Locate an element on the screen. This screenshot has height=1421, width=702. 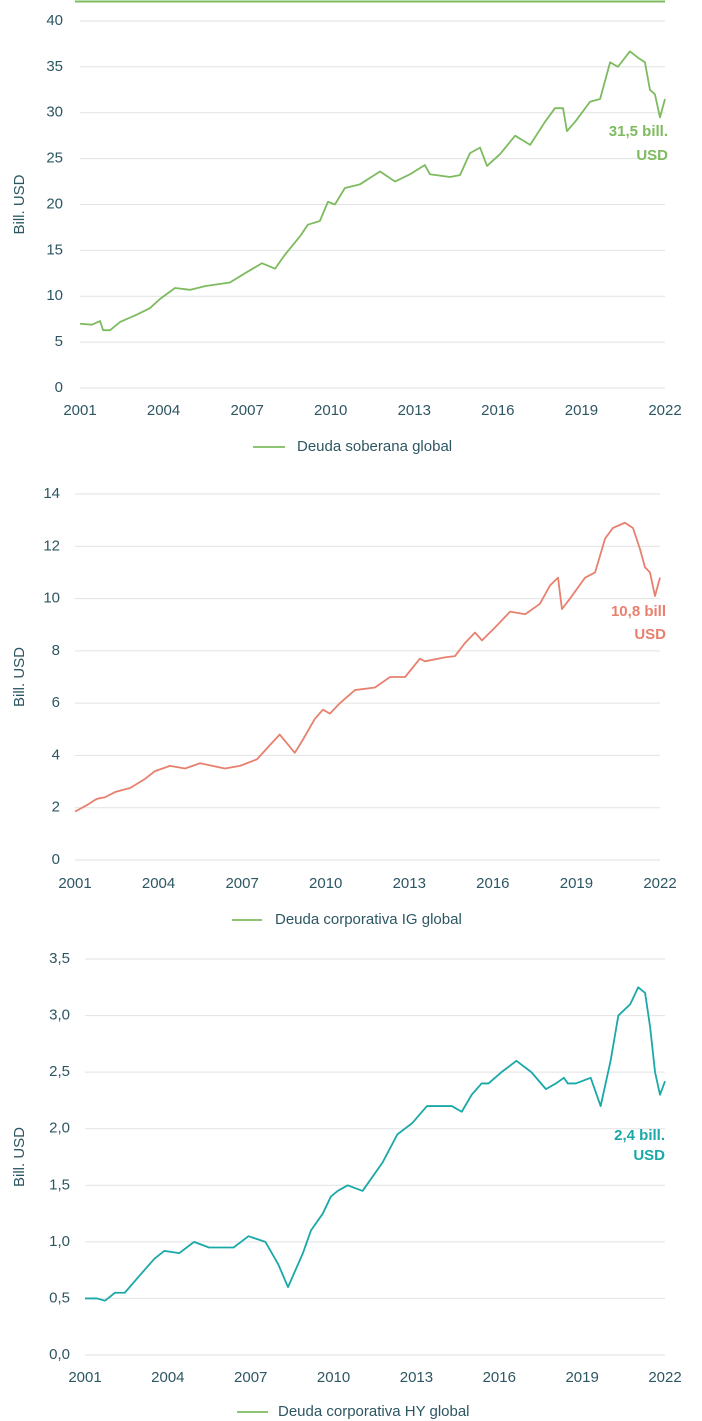
y-tick-label: 8 is located at coordinates (56, 650).